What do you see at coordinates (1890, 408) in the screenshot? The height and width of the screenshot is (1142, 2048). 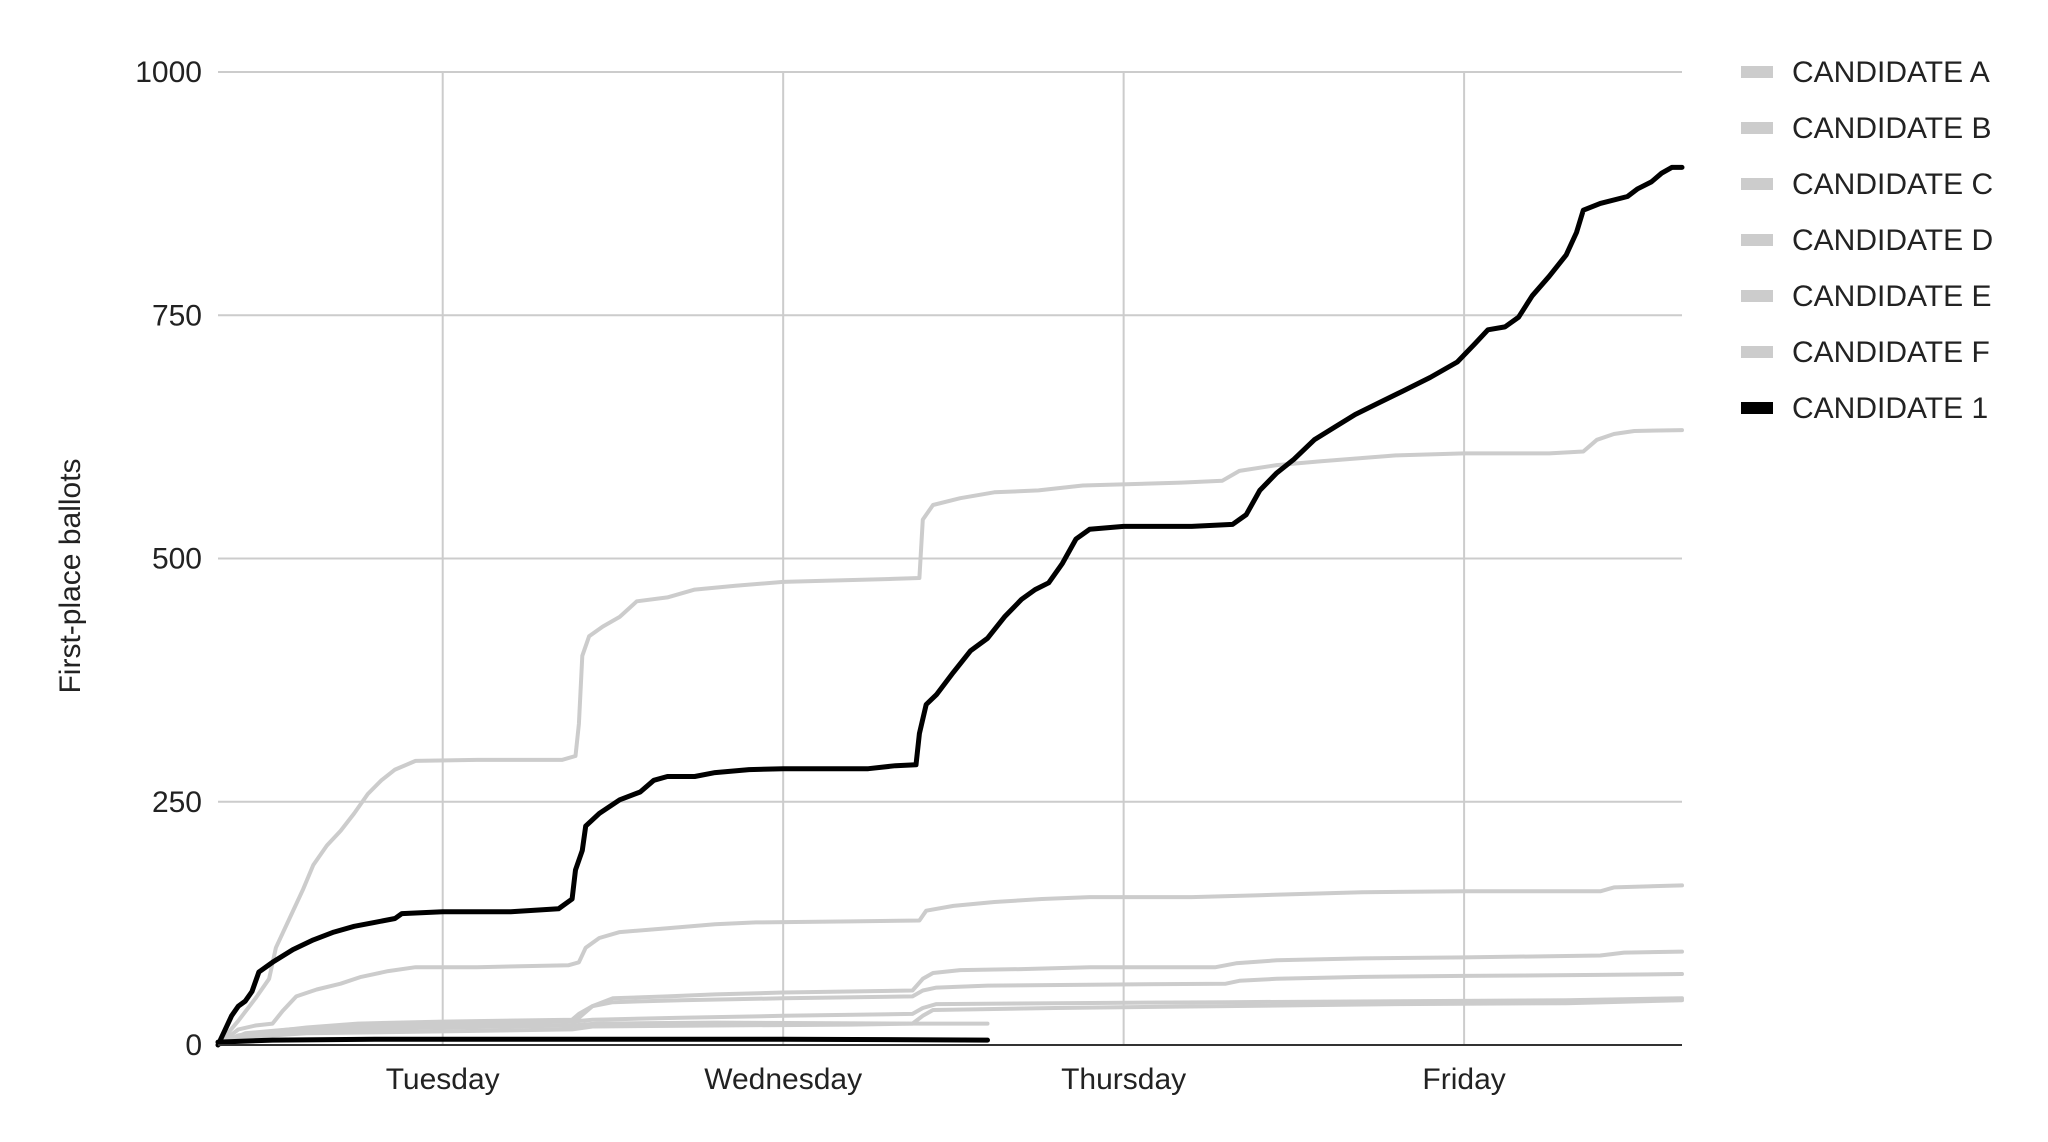 I see `legend-label: CANDIDATE 1` at bounding box center [1890, 408].